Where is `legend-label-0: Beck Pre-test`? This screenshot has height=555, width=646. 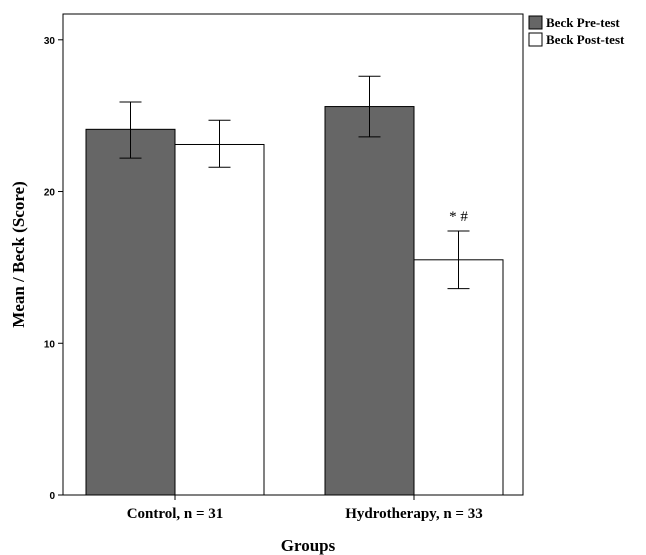
legend-label-0: Beck Pre-test is located at coordinates (583, 22).